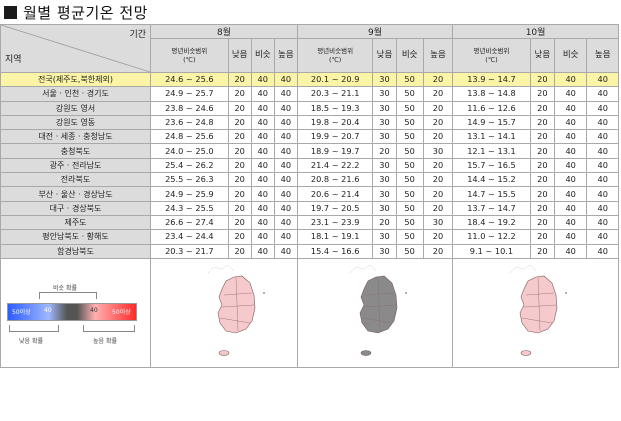  What do you see at coordinates (335, 208) in the screenshot?
I see `range-cell: 19.7 ~ 20.5` at bounding box center [335, 208].